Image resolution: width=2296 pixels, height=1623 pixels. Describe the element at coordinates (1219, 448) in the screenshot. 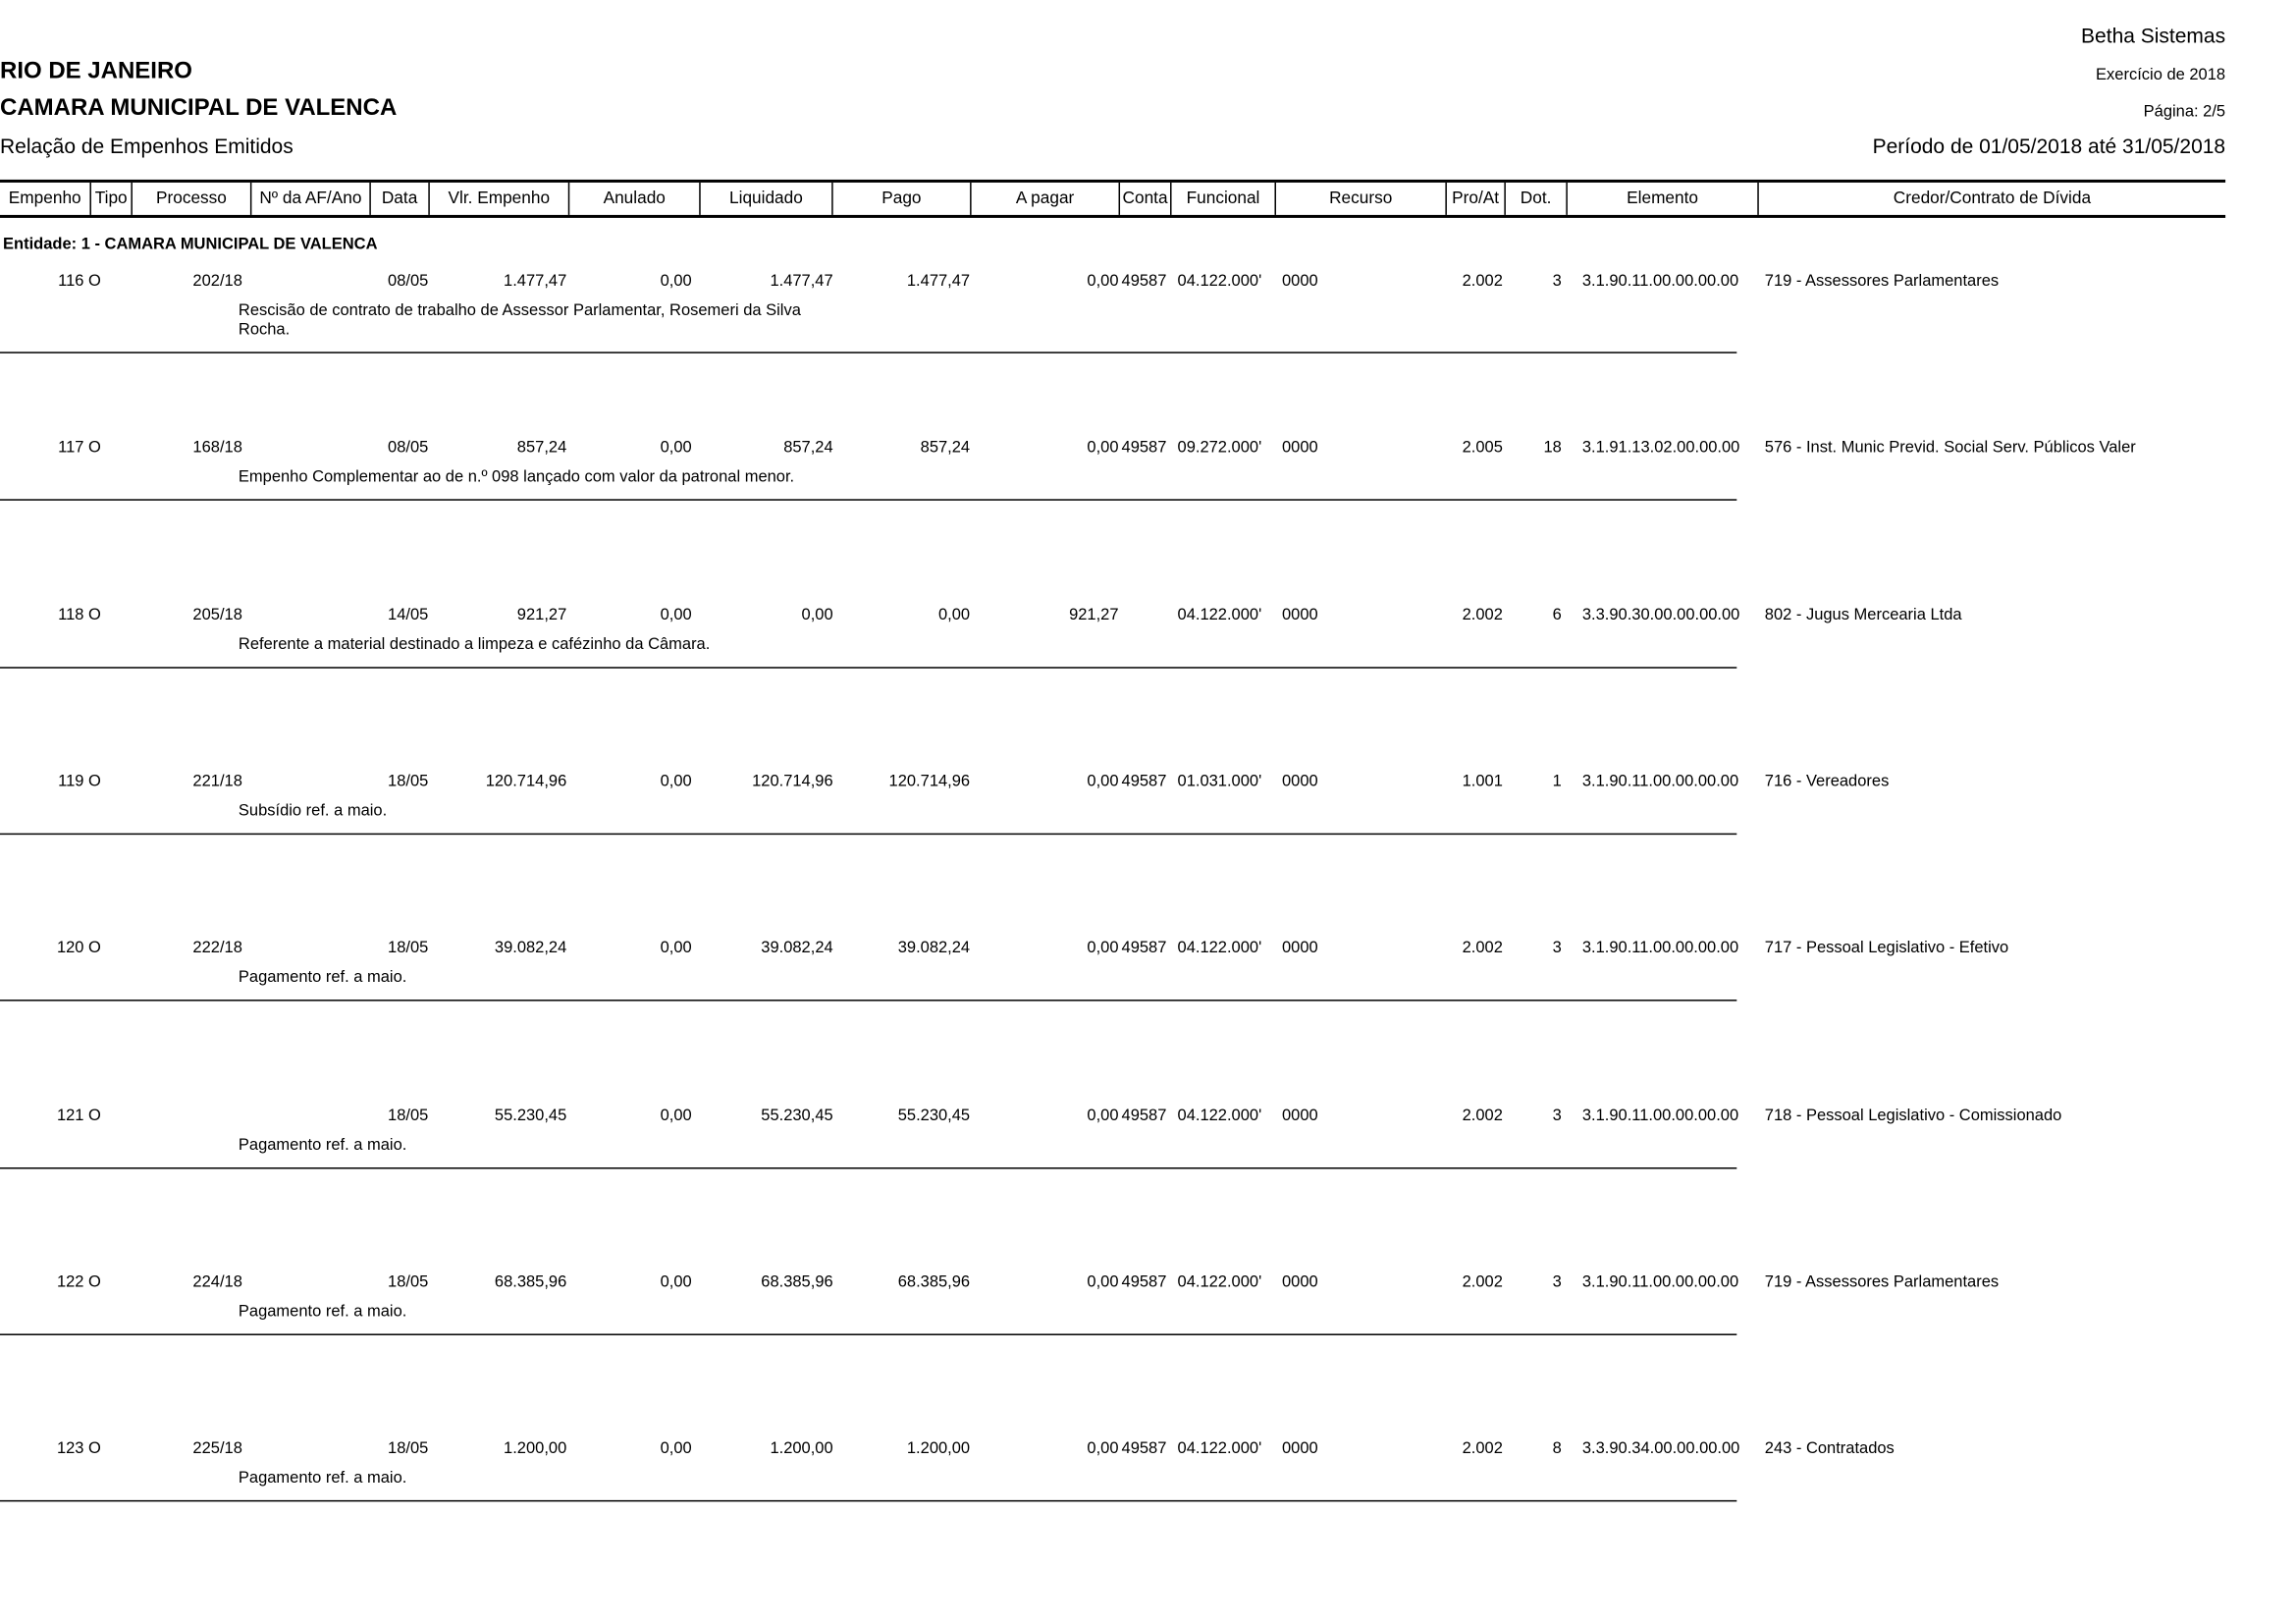

I see `cell-funcional: 09.272.000'` at that location.